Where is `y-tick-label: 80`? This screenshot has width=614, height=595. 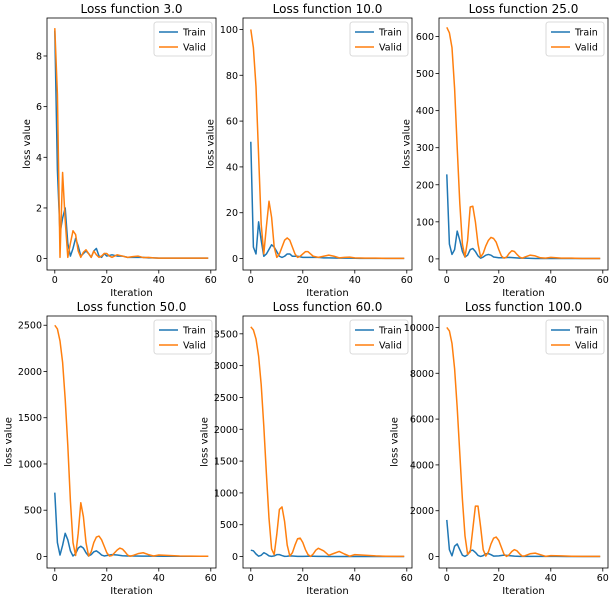 y-tick-label: 80 is located at coordinates (232, 76).